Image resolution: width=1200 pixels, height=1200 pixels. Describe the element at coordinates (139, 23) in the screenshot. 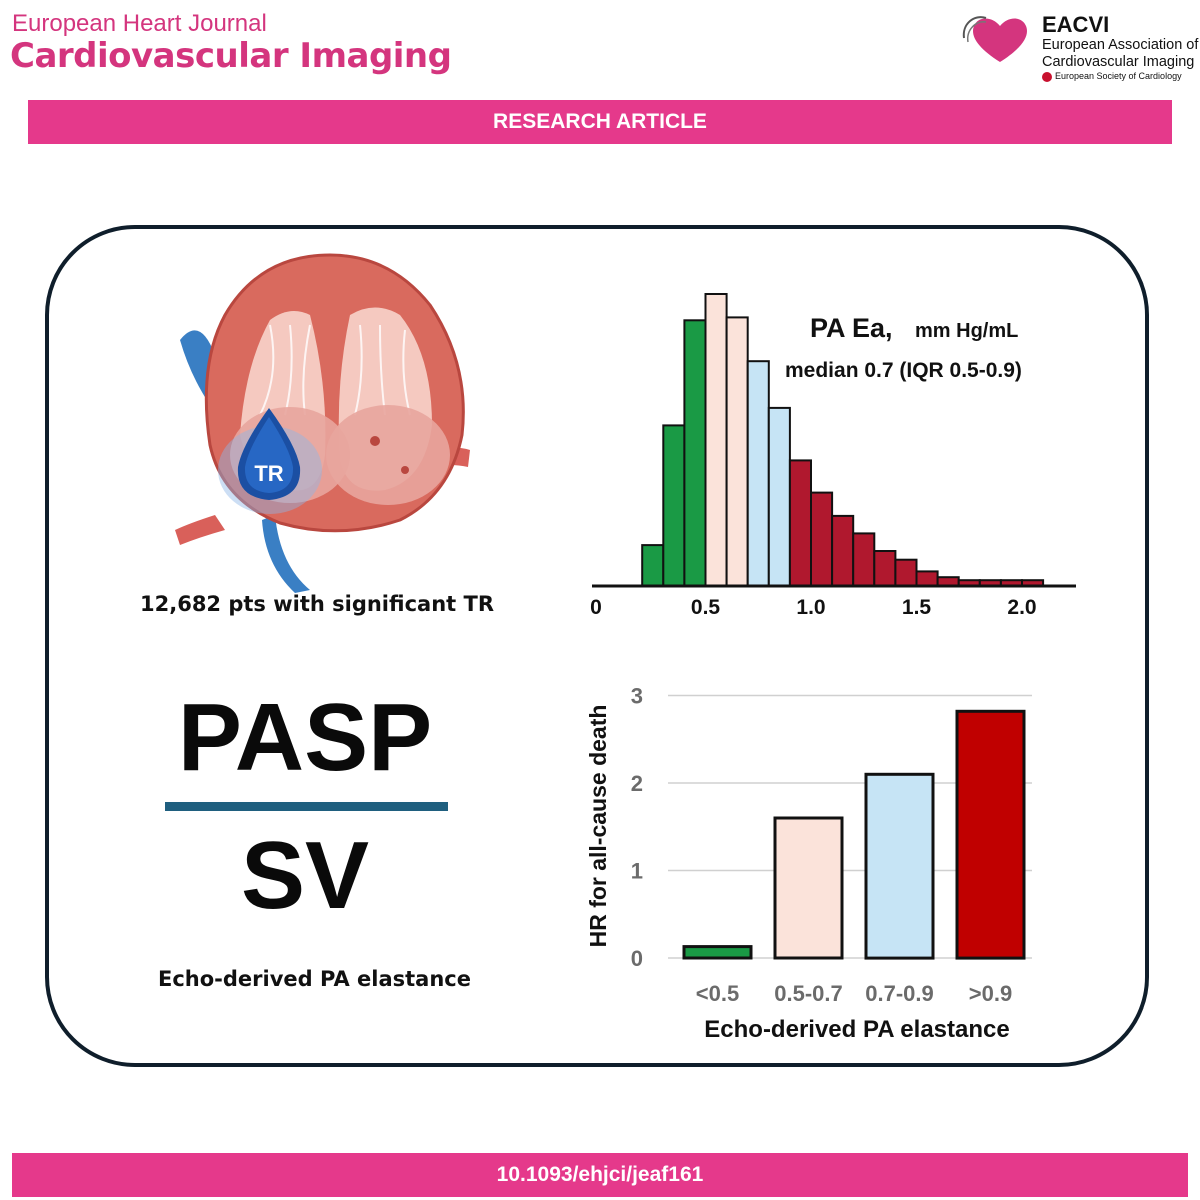

I see `journal-name-small: European Heart Journal` at that location.